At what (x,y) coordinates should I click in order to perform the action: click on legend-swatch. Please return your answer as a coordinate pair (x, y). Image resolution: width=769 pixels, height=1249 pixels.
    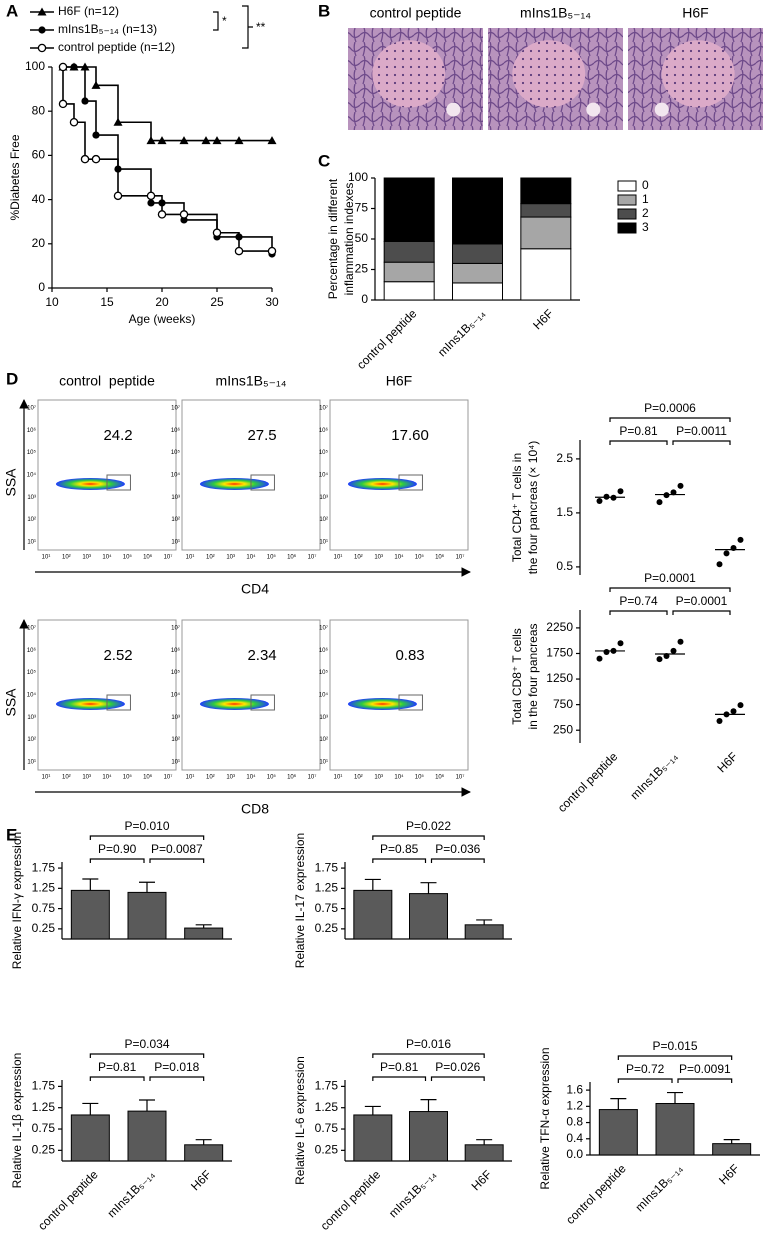
    Looking at the image, I should click on (627, 186).